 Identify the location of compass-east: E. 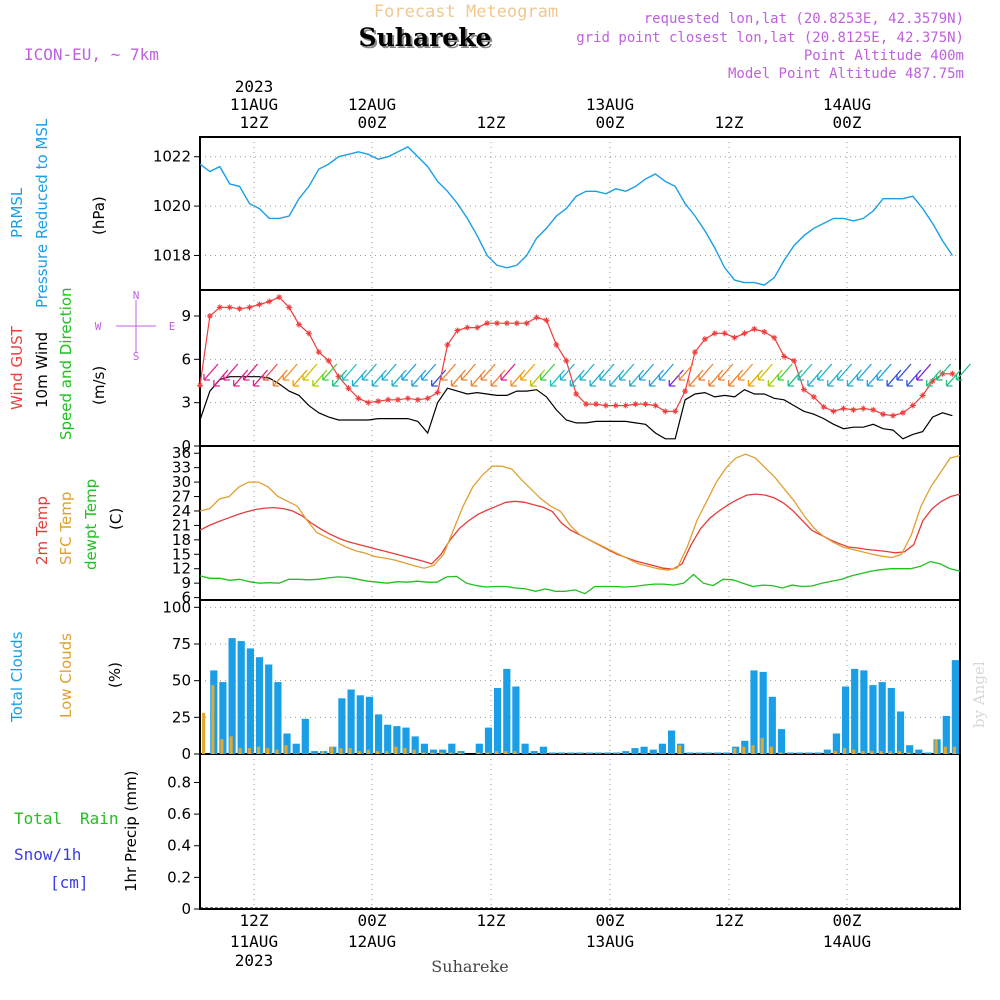
(172, 326).